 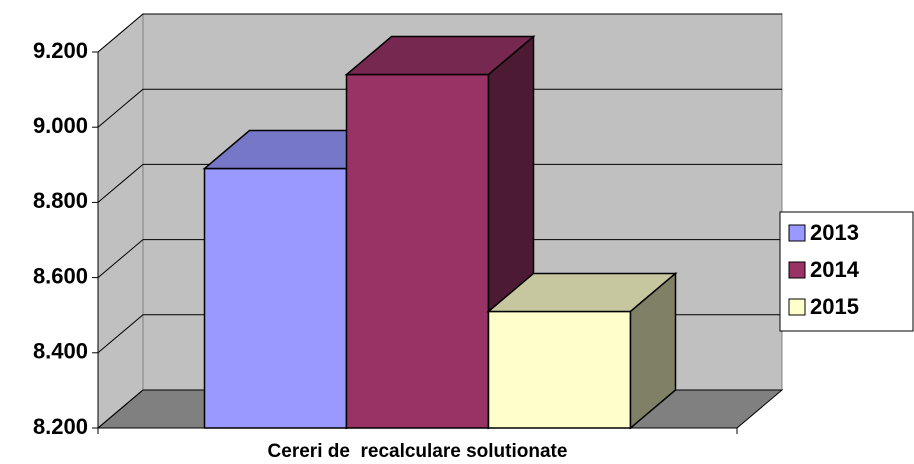 I want to click on side-wall, so click(x=120, y=221).